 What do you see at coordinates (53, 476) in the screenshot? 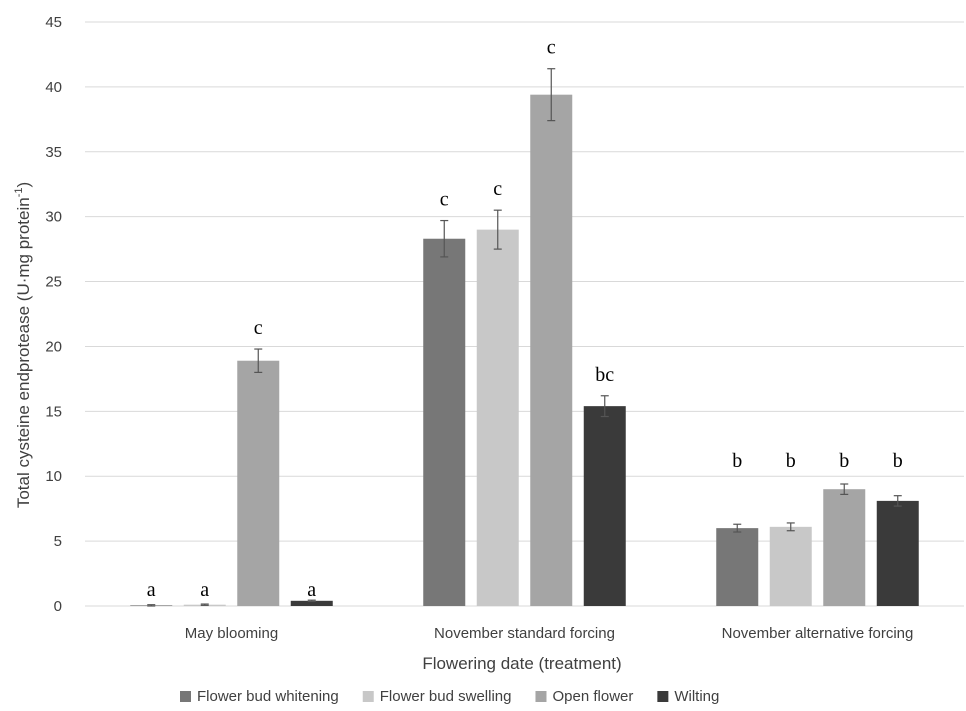
I see `y-tick-label: 10` at bounding box center [53, 476].